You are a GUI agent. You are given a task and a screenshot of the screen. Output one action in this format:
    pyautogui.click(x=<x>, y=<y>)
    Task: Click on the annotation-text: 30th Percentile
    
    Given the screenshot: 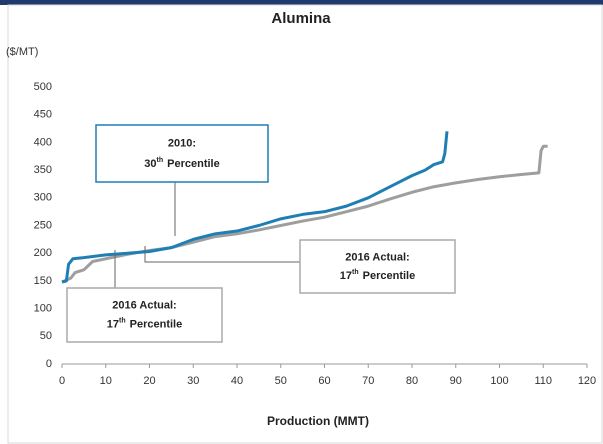 What is the action you would take?
    pyautogui.click(x=181, y=163)
    